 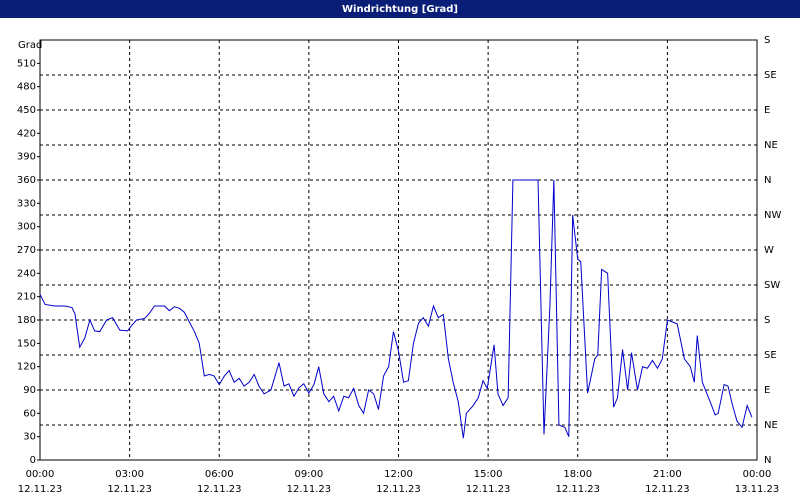 What do you see at coordinates (26, 320) in the screenshot?
I see `y-tick-label: 180` at bounding box center [26, 320].